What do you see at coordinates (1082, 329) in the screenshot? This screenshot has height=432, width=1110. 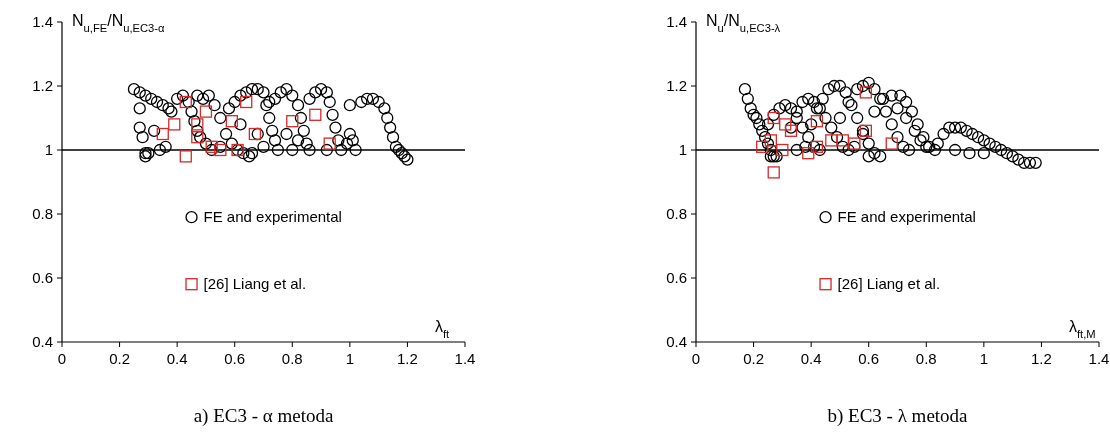 I see `x-axis-title: λ$_{ft,M}$` at bounding box center [1082, 329].